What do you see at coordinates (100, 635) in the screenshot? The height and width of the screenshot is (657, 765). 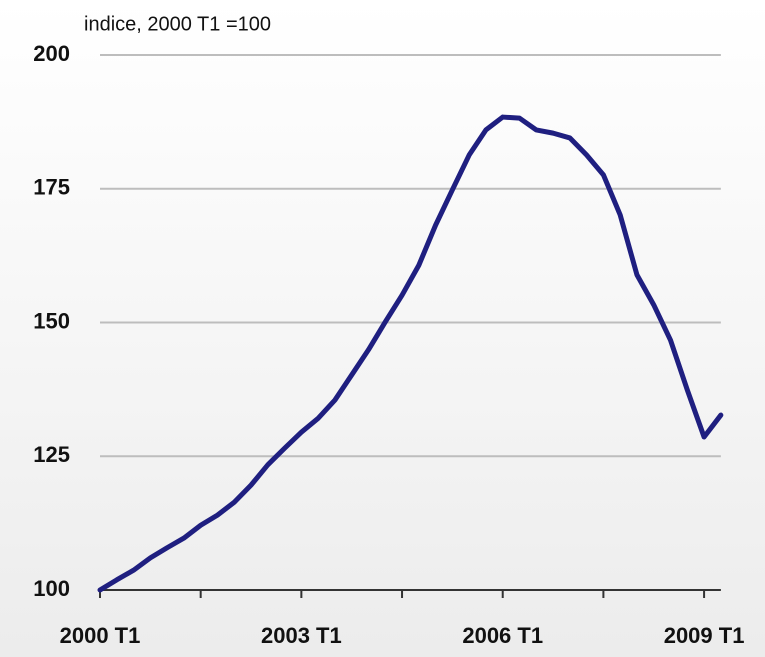 I see `x-tick-label: 2000 T1` at bounding box center [100, 635].